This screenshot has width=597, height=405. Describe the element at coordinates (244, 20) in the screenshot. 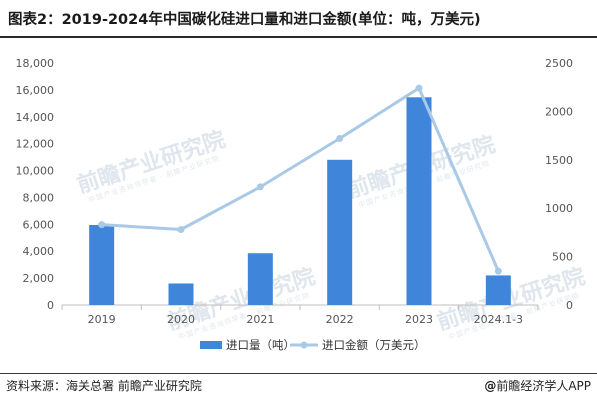

I see `chart-title: 图表2：2019-2024年中国碳化硅进口量和进口金额(单位：吨，万美元)` at that location.